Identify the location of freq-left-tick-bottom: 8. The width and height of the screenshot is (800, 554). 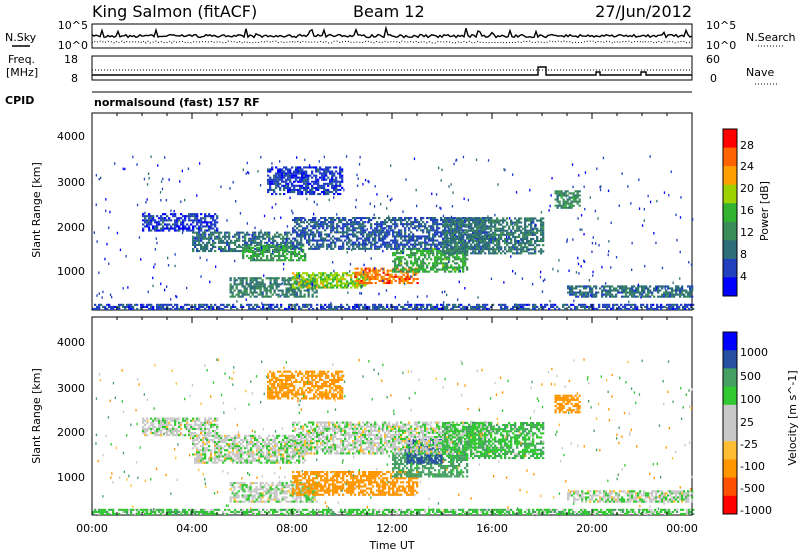
(74, 78).